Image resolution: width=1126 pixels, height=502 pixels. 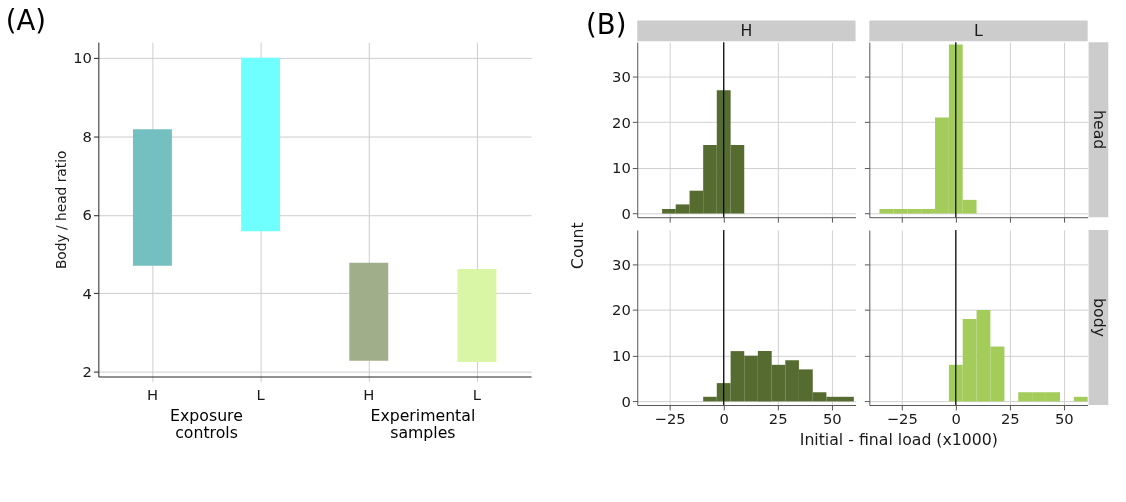 I want to click on y-tick-label: 0, so click(x=626, y=213).